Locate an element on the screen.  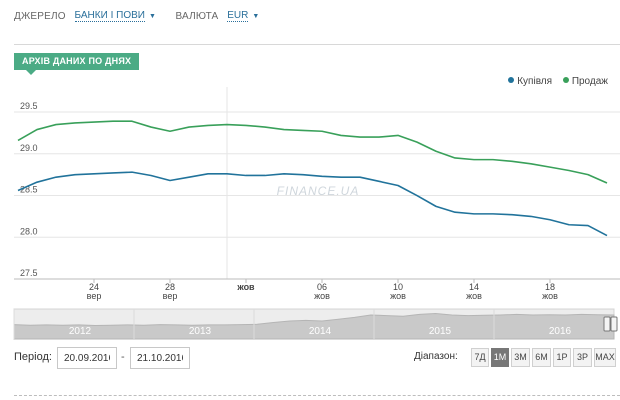
source-value: БАНКИ І ПОВИ is located at coordinates (109, 16).